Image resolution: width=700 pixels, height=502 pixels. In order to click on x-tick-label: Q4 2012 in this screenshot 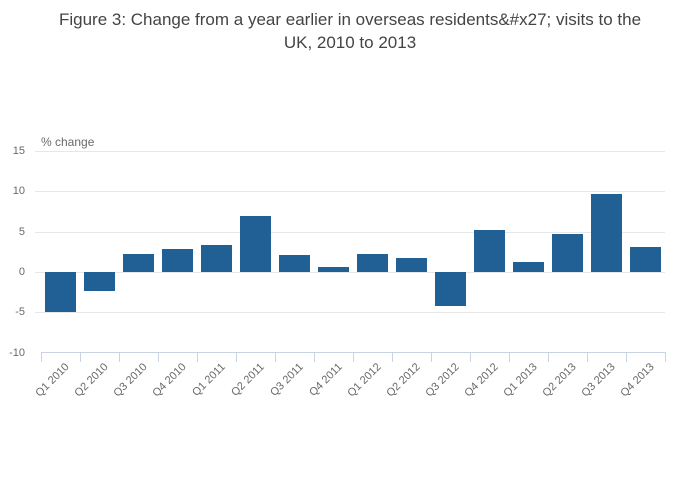, I will do `click(481, 380)`.